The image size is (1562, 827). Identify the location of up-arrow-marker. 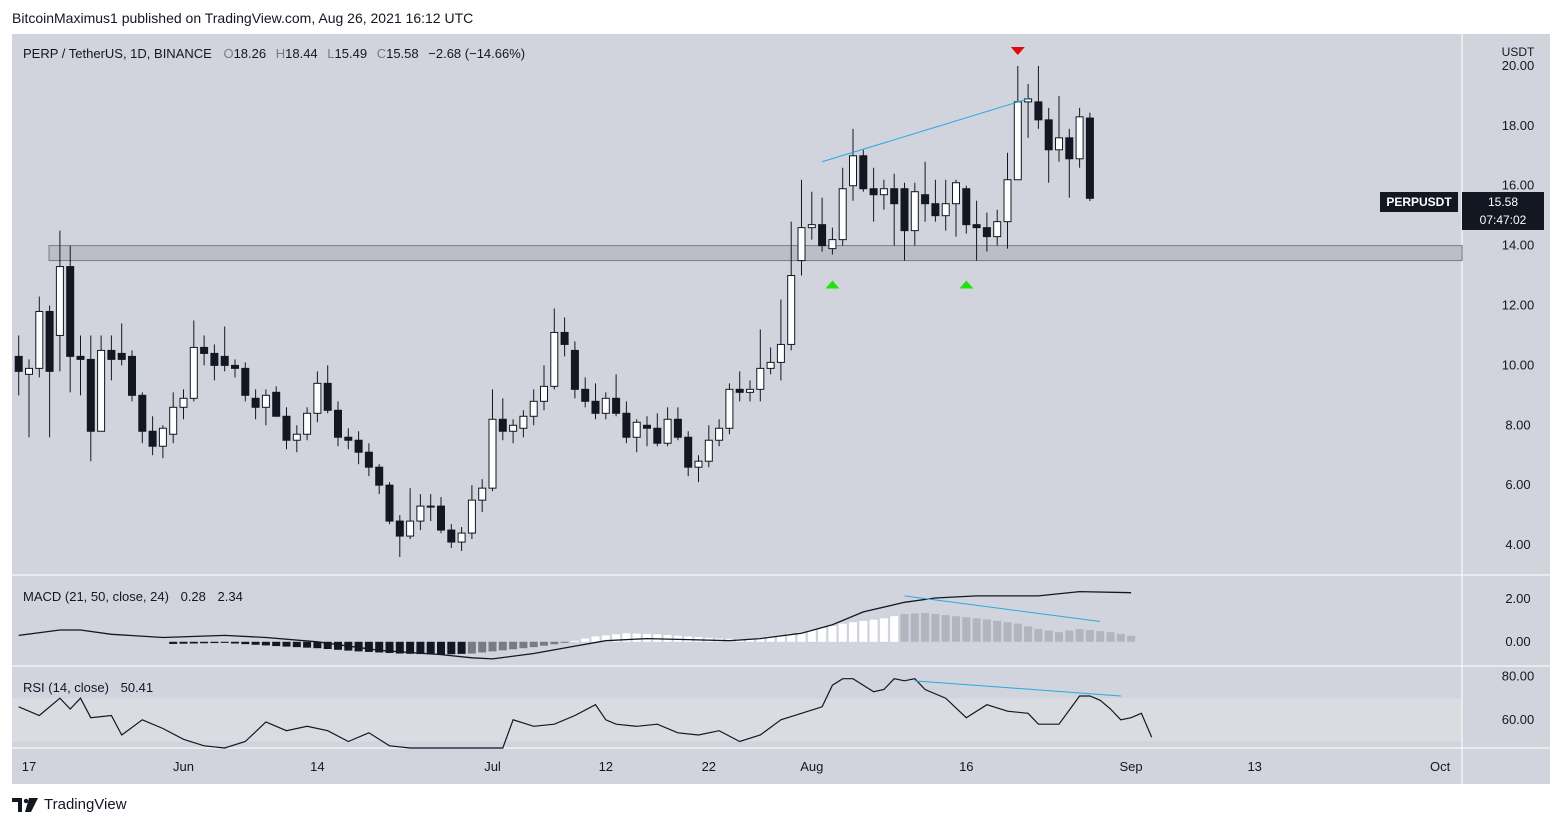
(966, 284).